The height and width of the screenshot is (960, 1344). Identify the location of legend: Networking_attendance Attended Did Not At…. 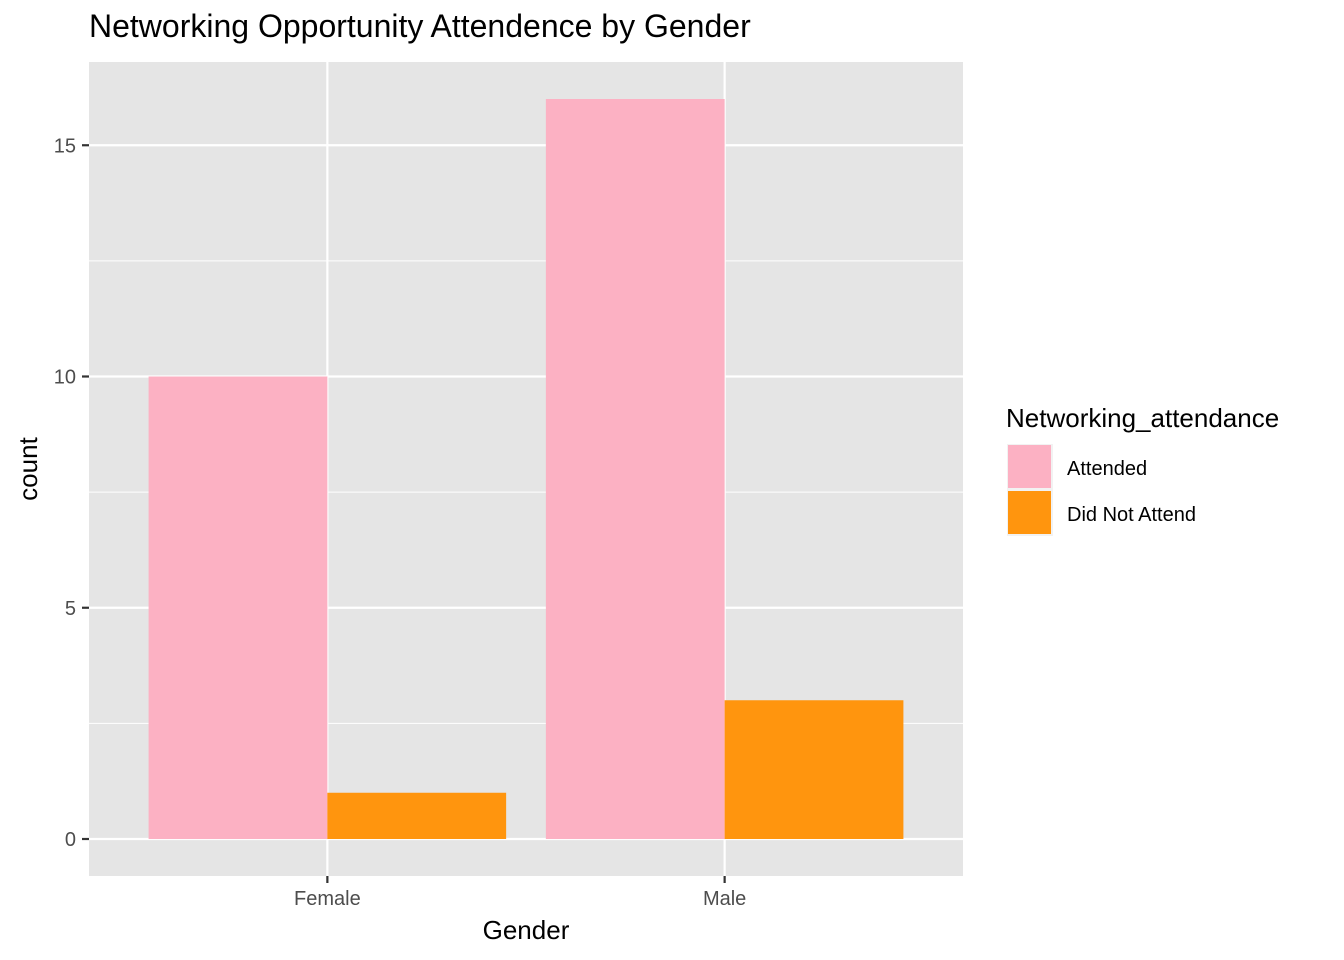
(1142, 469).